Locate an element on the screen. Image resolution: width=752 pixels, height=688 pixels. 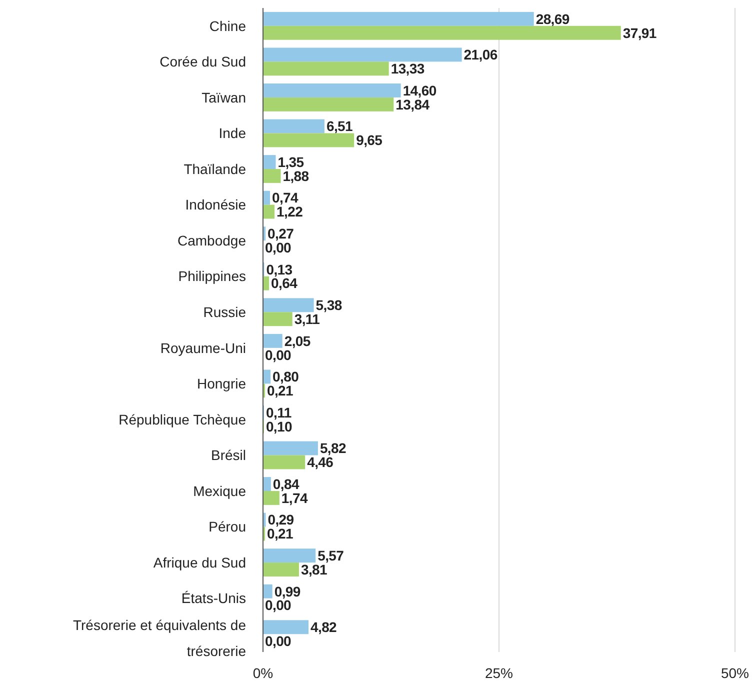
data-label: 3,81 is located at coordinates (314, 569).